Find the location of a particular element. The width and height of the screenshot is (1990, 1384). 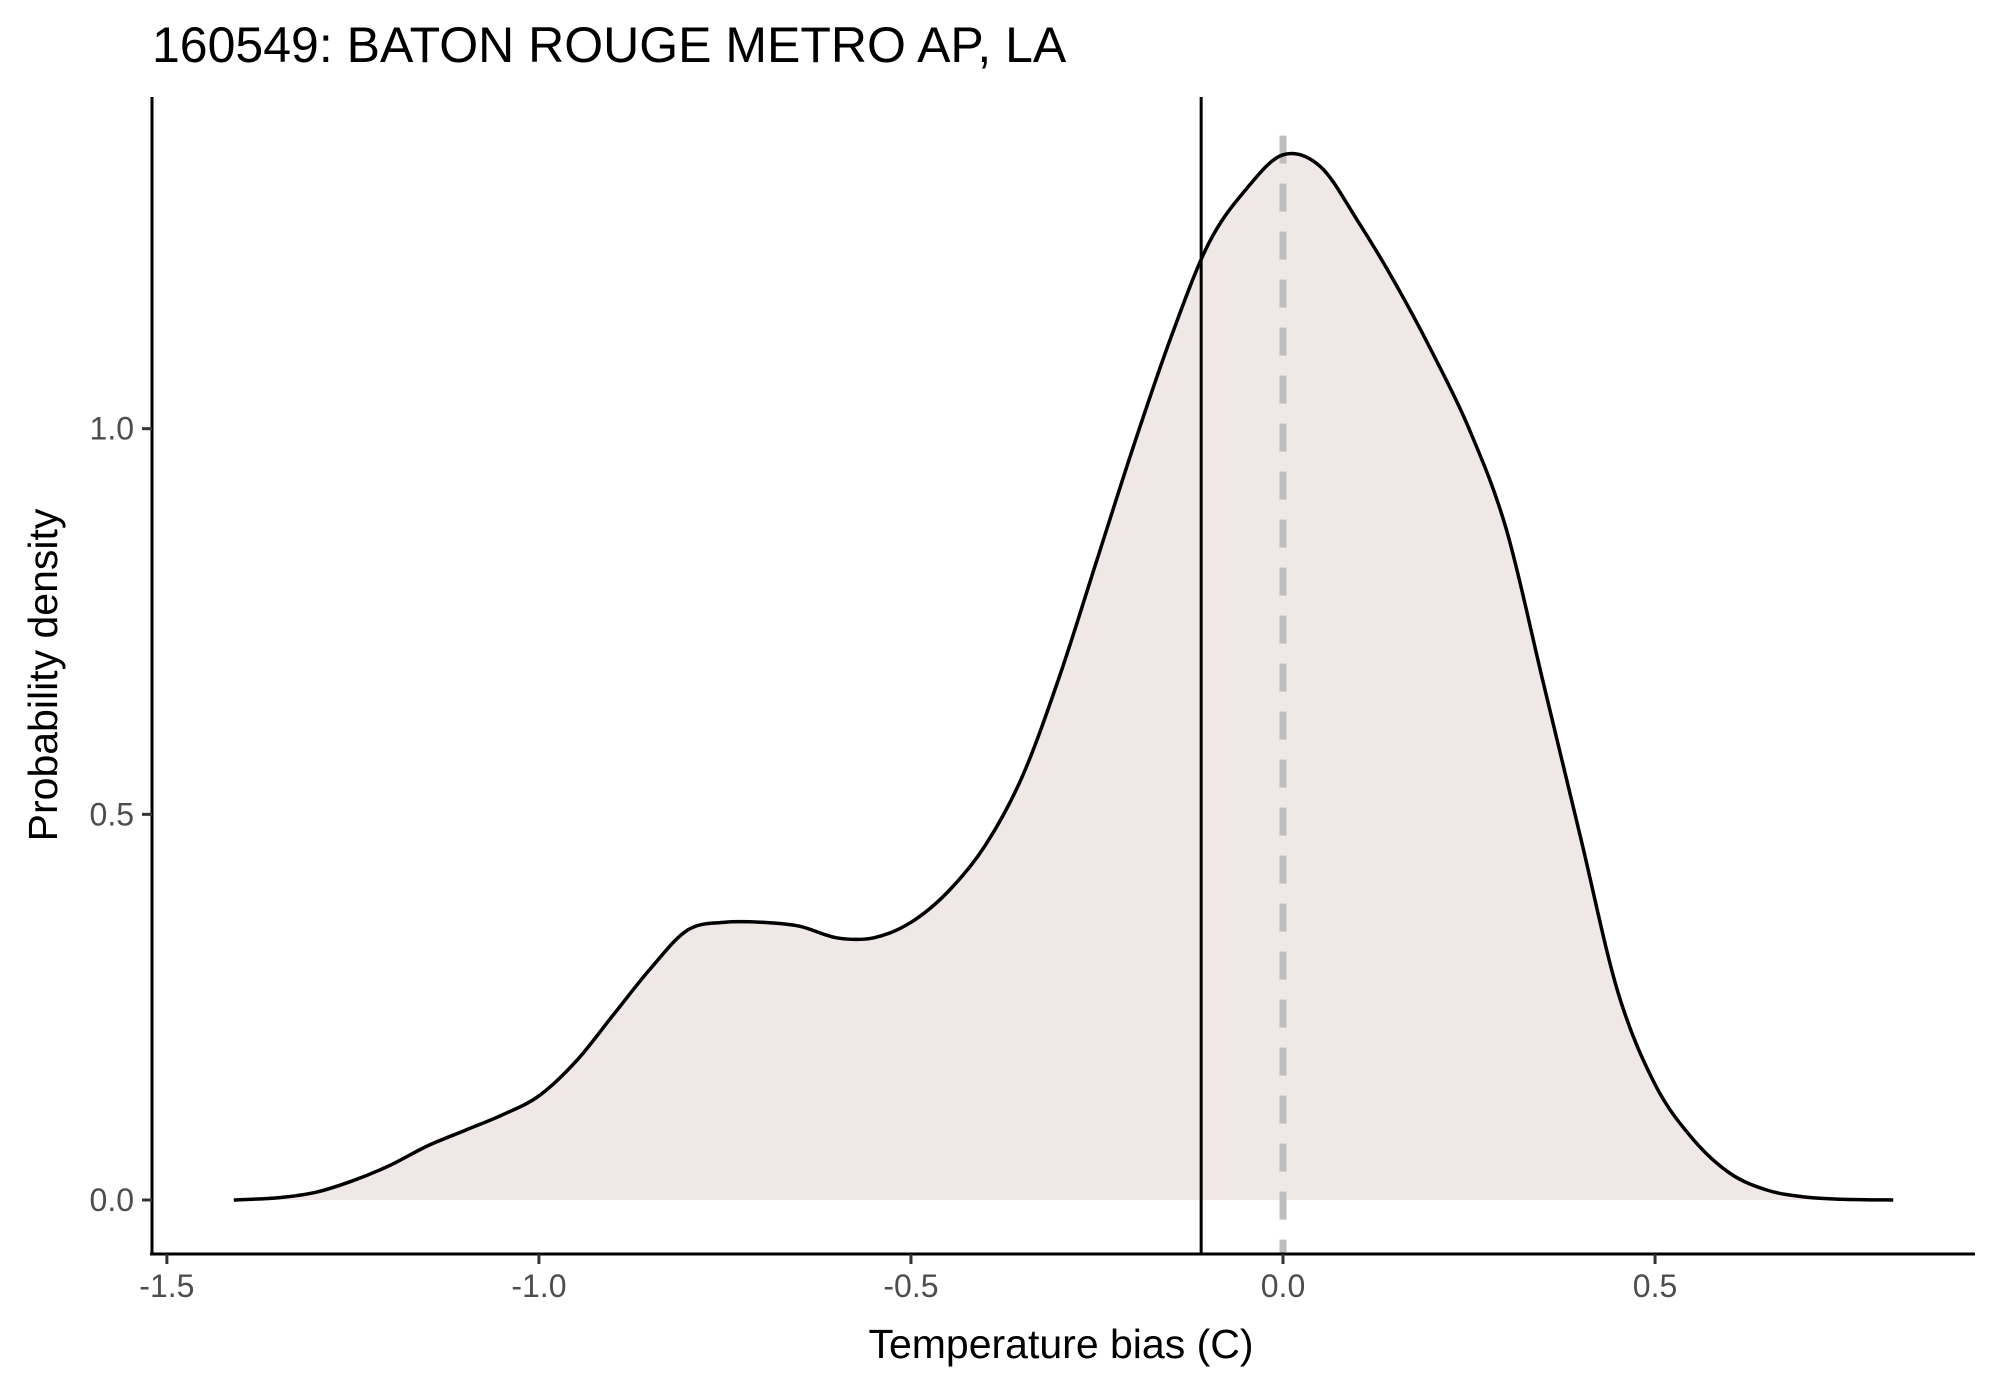

y-axis-label: Probability density is located at coordinates (43, 674).